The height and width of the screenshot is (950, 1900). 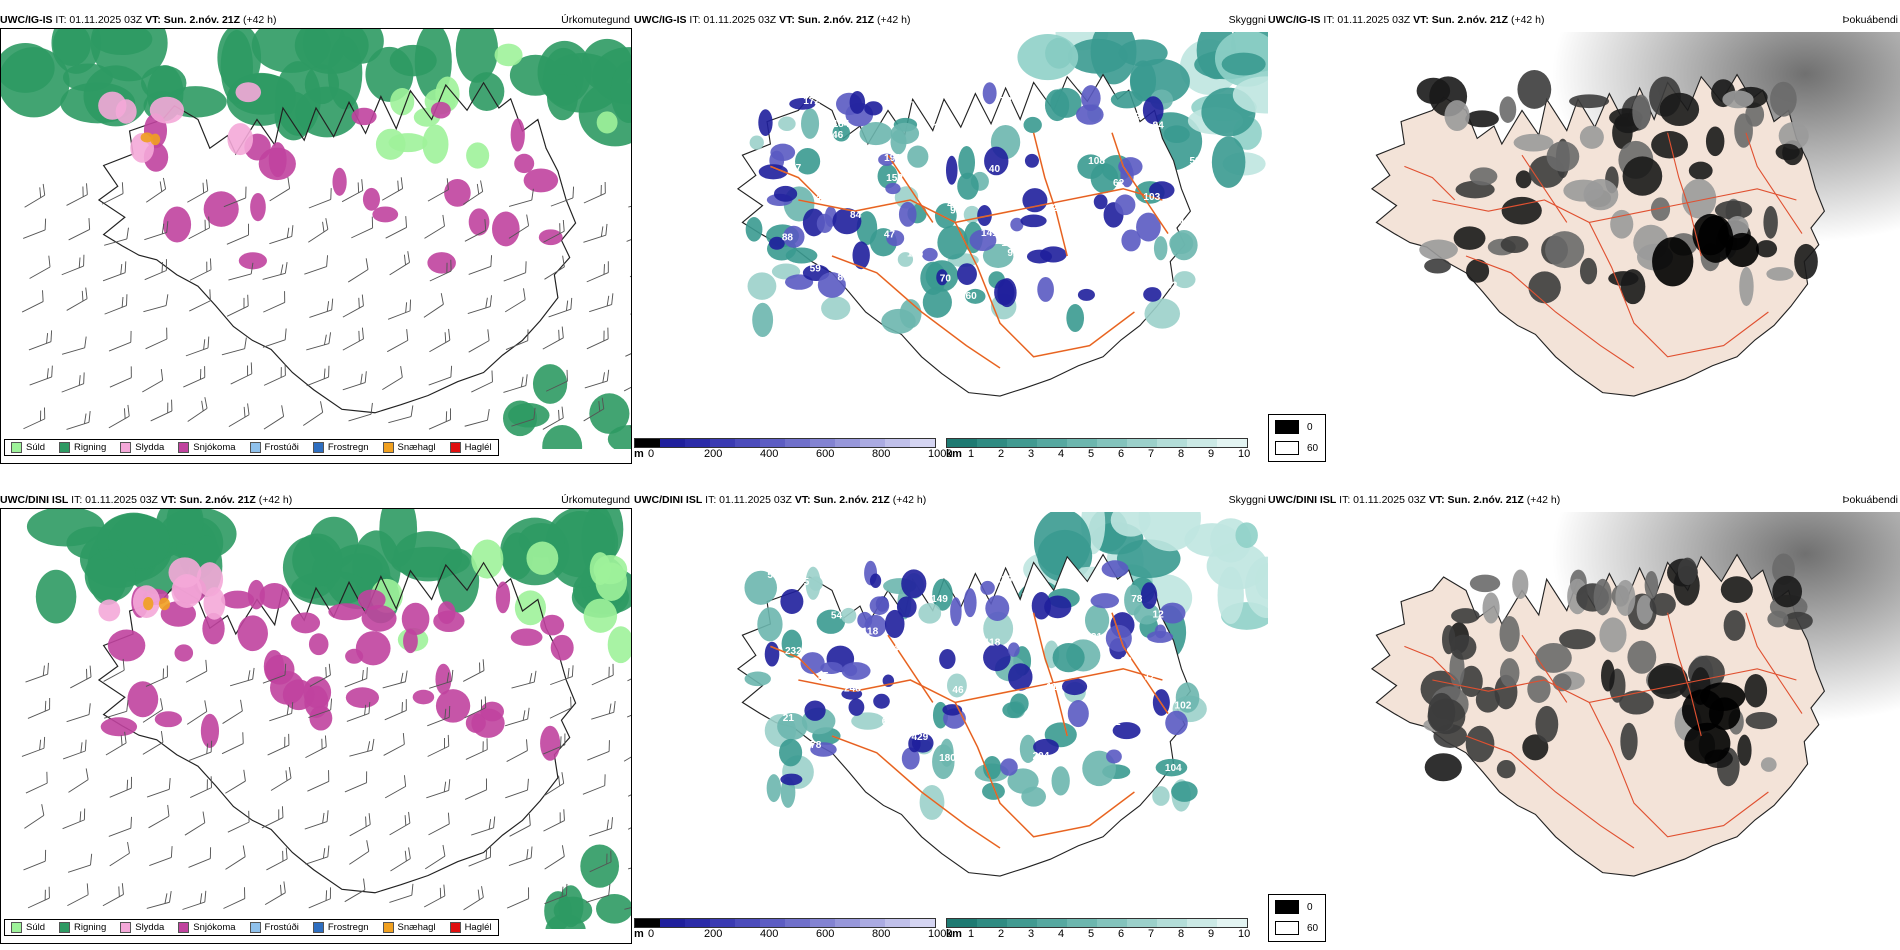 I want to click on colorbar-tick: 1, so click(x=971, y=454).